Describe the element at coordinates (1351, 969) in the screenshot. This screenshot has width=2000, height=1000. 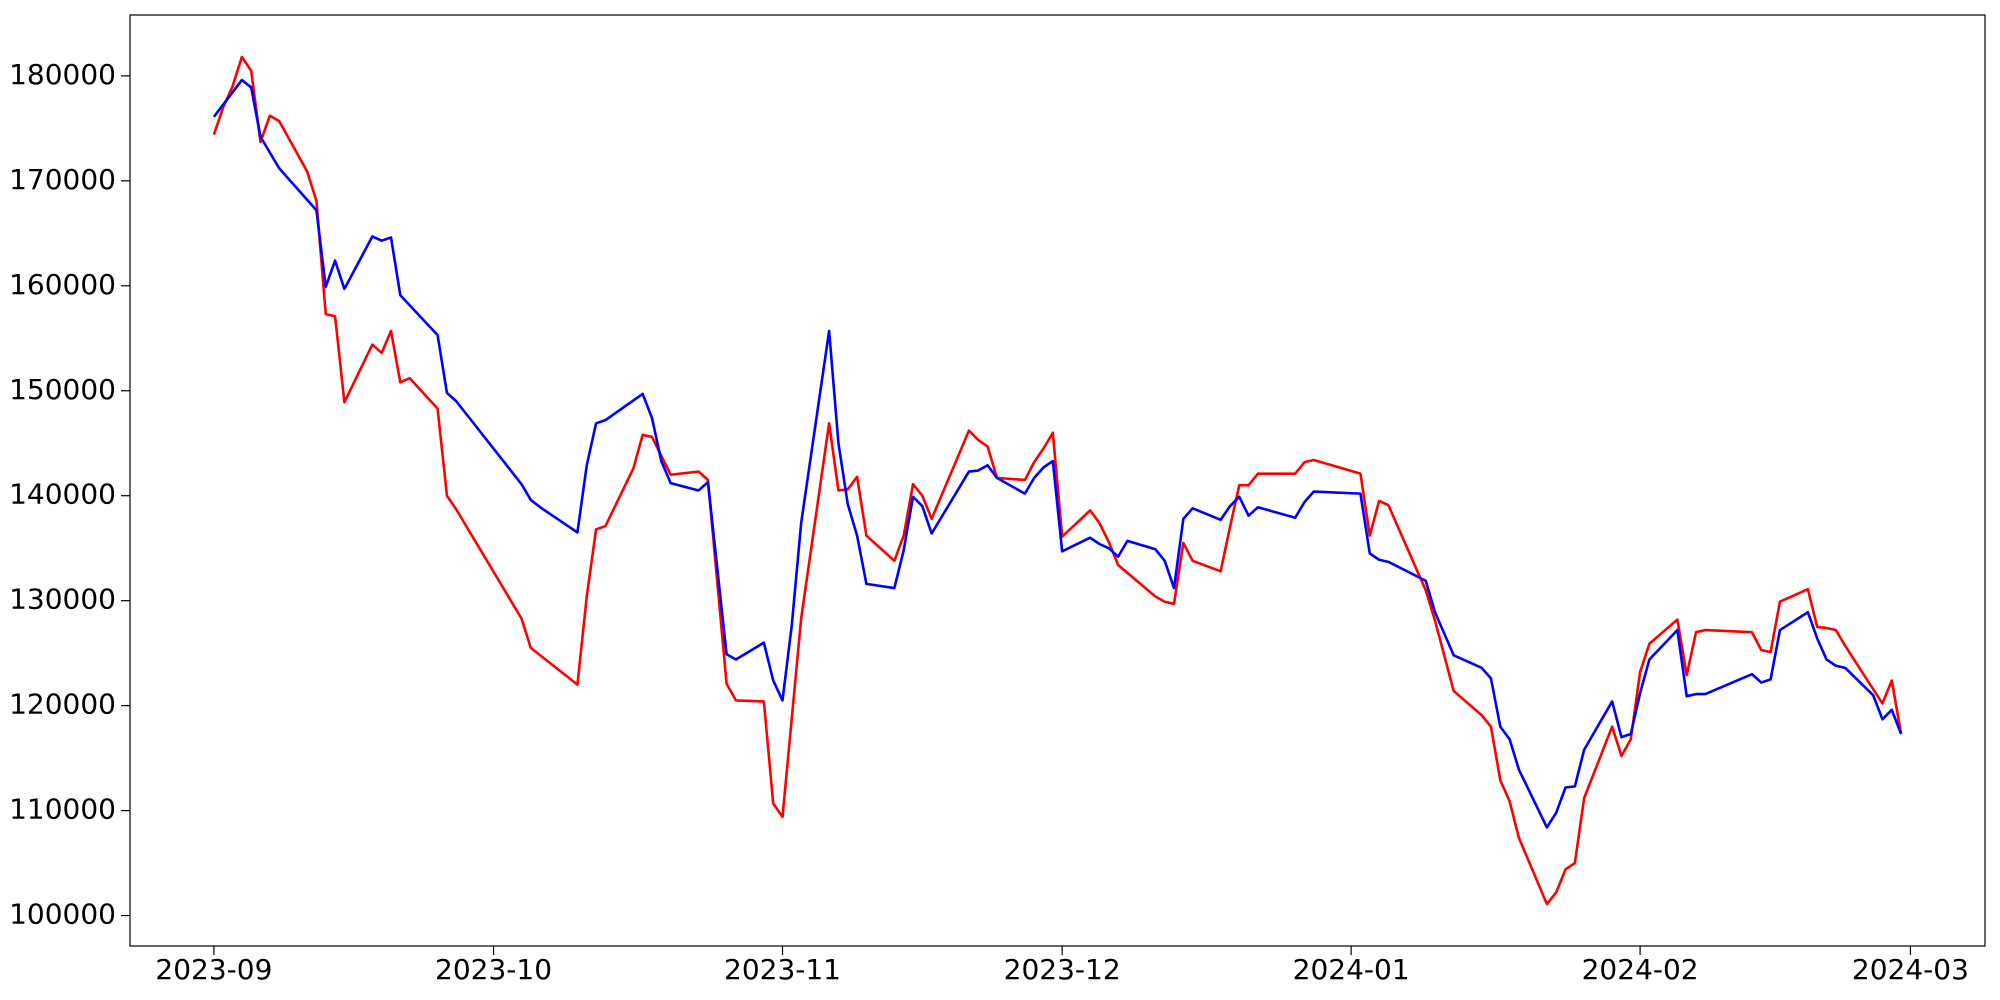
I see `x-tick-label: 2024-01` at that location.